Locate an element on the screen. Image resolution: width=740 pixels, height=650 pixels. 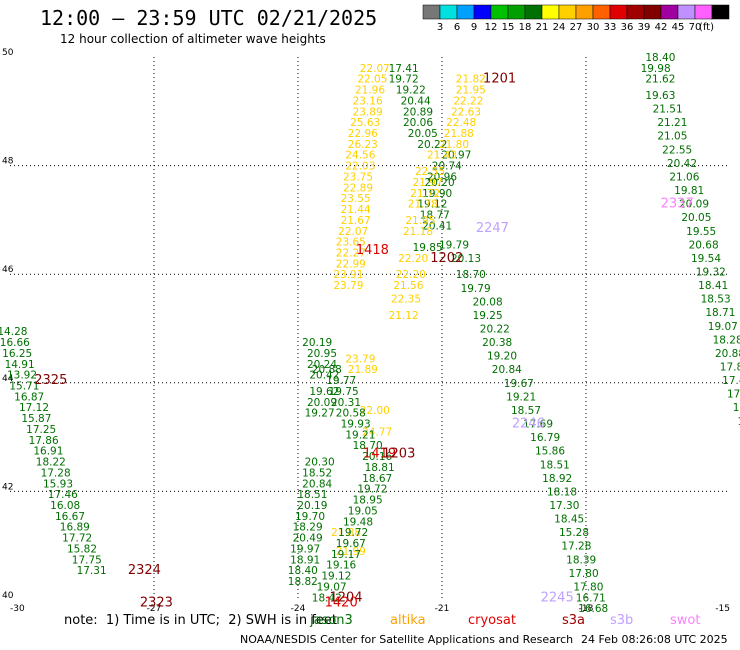
wave-height-point: 19.90 is located at coordinates (437, 194).